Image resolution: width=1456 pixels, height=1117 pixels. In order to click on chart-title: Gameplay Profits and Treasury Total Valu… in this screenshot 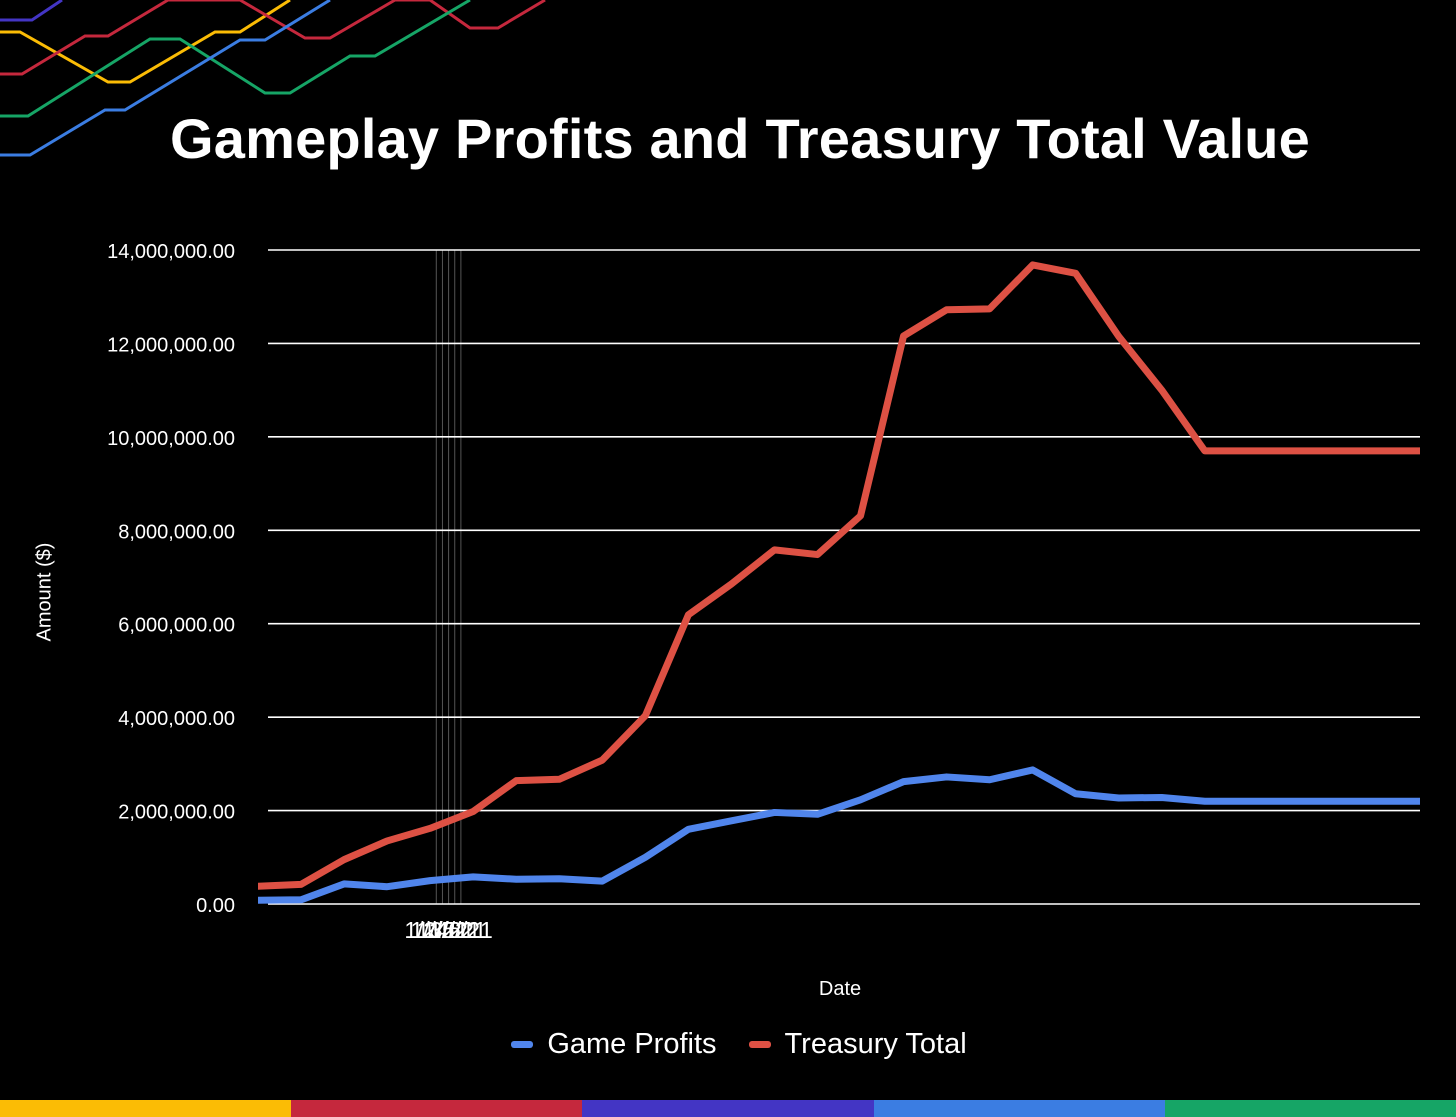, I will do `click(739, 138)`.